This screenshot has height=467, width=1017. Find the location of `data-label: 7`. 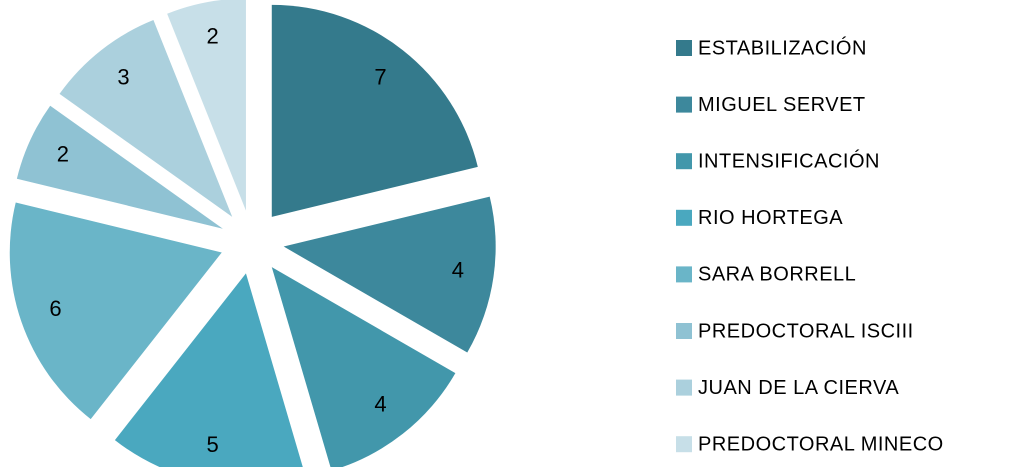

data-label: 7 is located at coordinates (380, 76).